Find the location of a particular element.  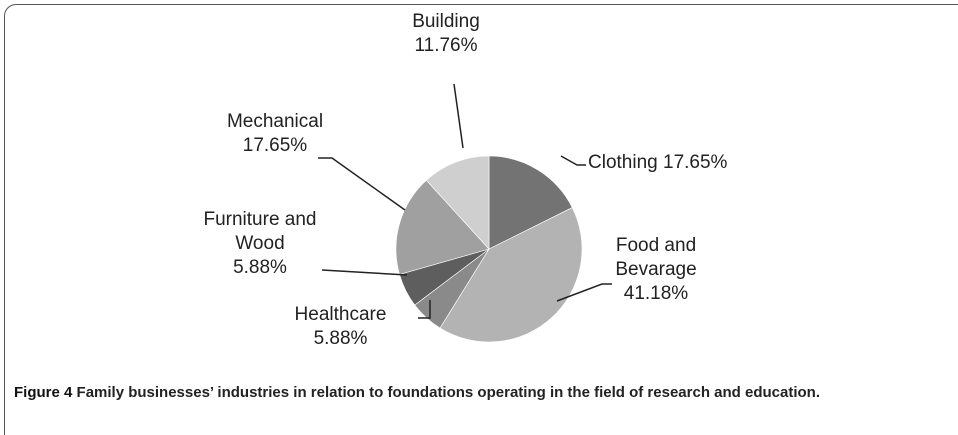

category-name: Healthcare is located at coordinates (340, 314).